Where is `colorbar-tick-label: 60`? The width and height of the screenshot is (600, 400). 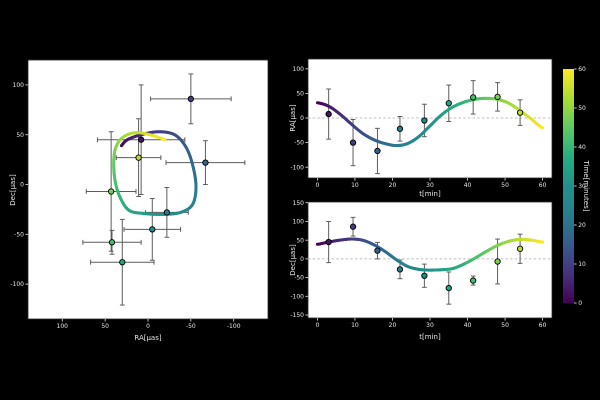 colorbar-tick-label: 60 is located at coordinates (582, 69).